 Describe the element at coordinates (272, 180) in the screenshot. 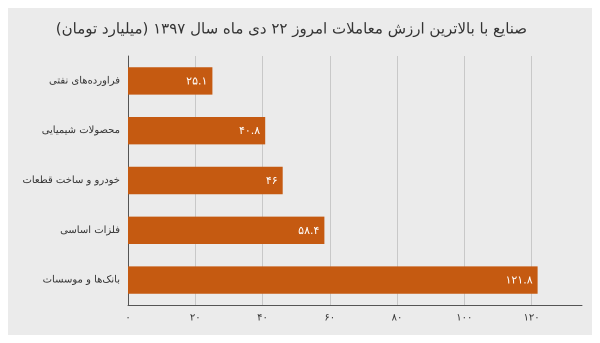

I see `data-label: ۴۶` at that location.